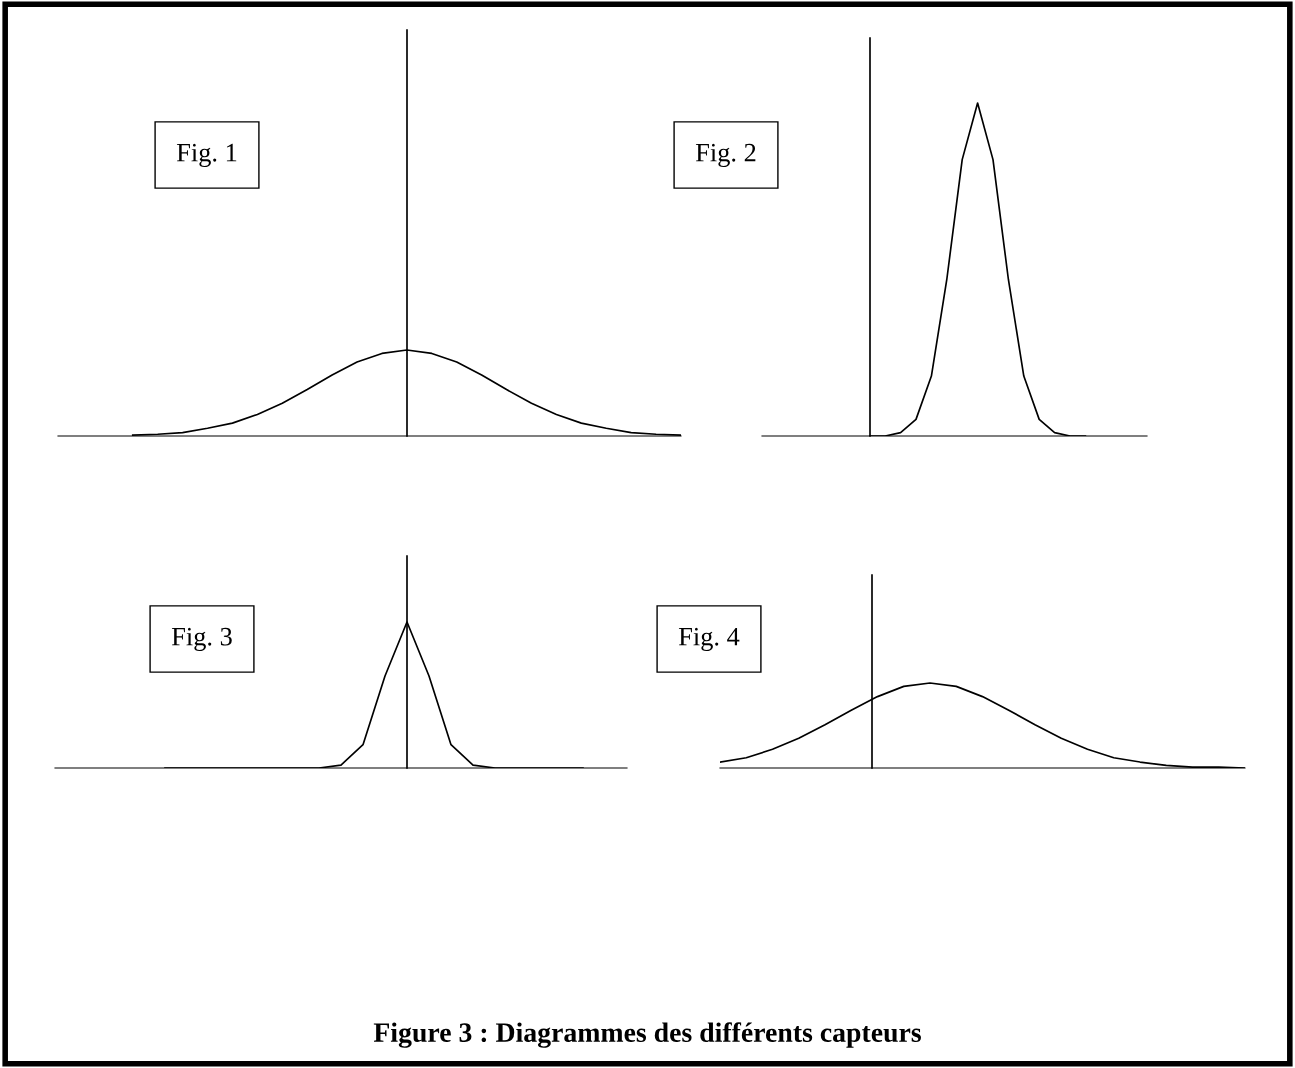 The width and height of the screenshot is (1295, 1068). Describe the element at coordinates (201, 639) in the screenshot. I see `chart-title: Fig. 3` at that location.